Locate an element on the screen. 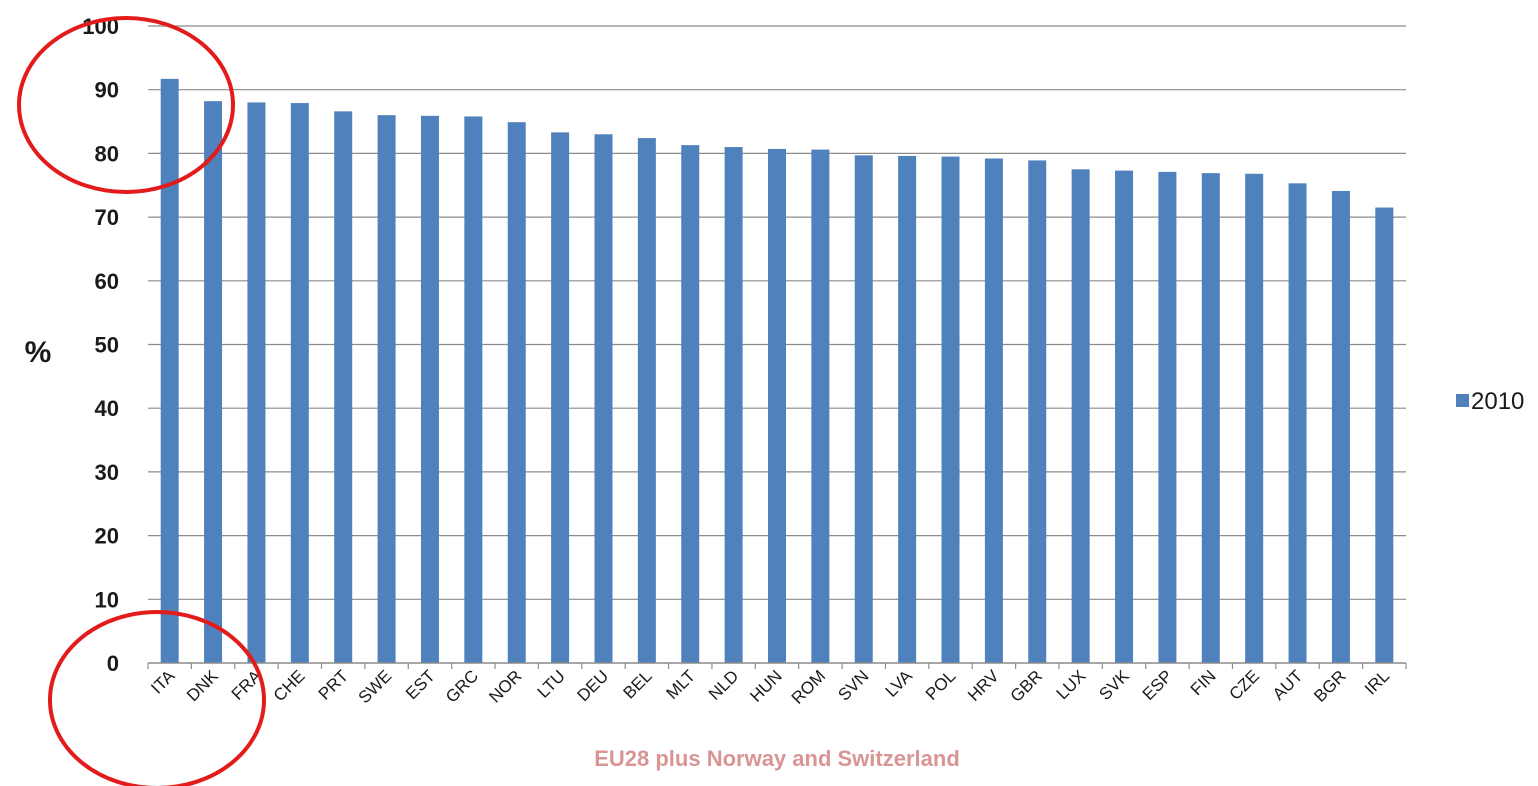 The image size is (1538, 786). y-tick-label: 0 is located at coordinates (113, 663).